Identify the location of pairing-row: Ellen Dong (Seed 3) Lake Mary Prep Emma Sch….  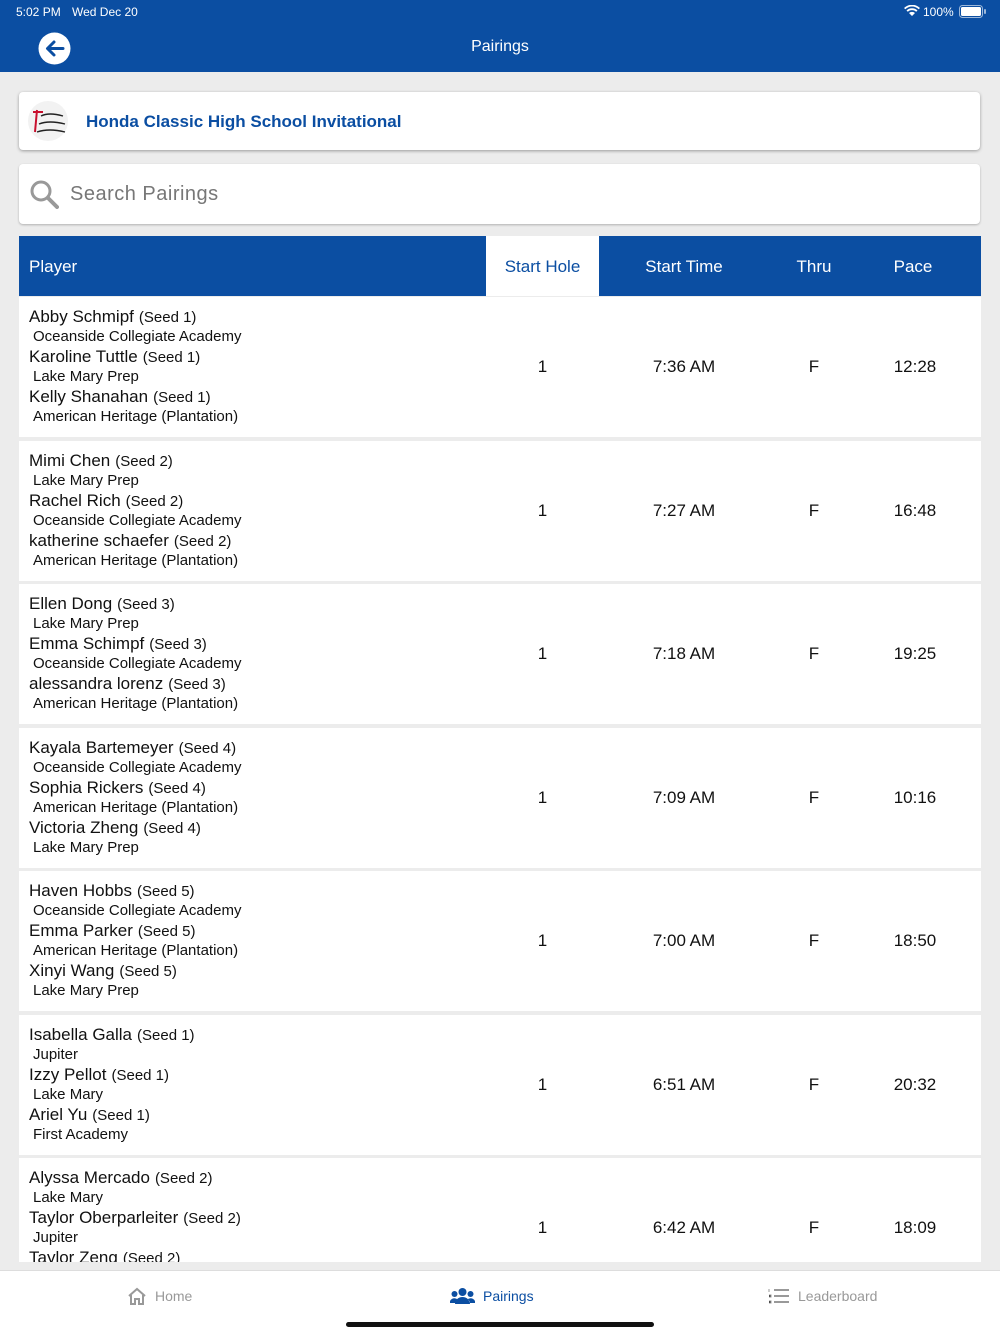
(500, 654).